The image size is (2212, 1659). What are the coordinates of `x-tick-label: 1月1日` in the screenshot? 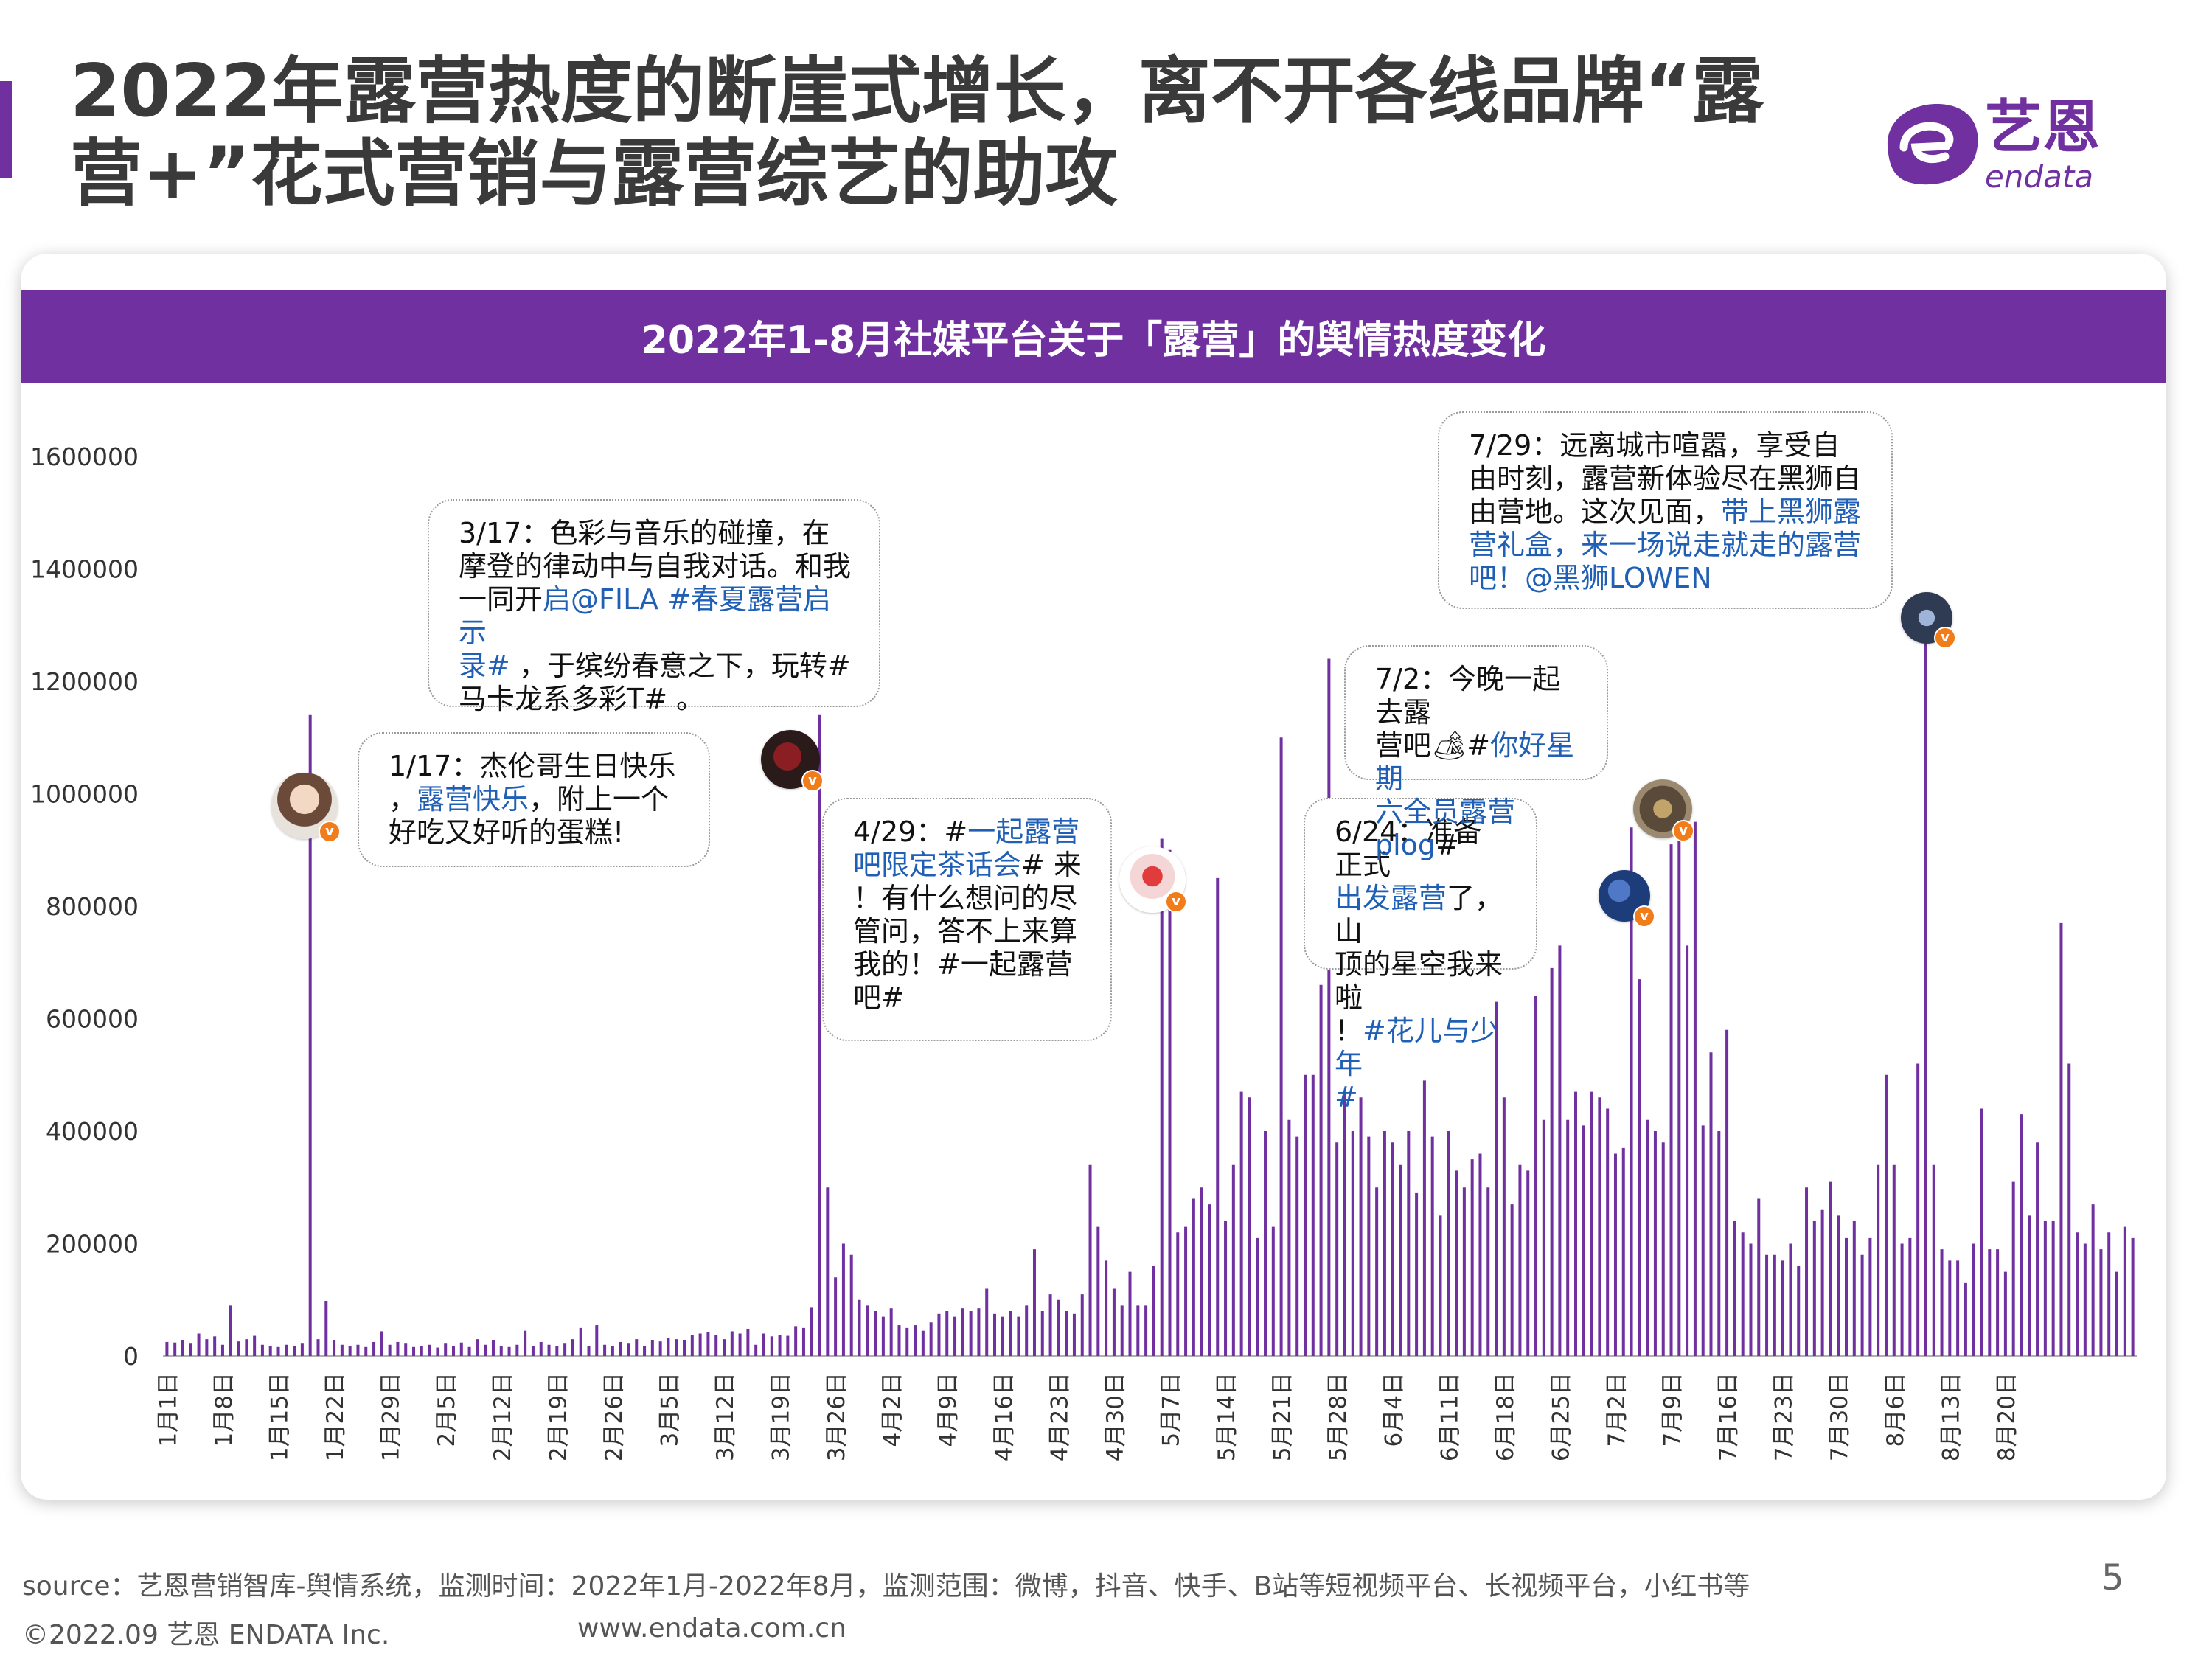 It's located at (168, 1409).